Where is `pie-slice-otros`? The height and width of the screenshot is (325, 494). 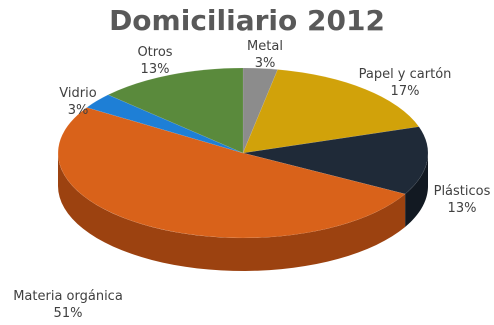
pie-slice-otros is located at coordinates (175, 110).